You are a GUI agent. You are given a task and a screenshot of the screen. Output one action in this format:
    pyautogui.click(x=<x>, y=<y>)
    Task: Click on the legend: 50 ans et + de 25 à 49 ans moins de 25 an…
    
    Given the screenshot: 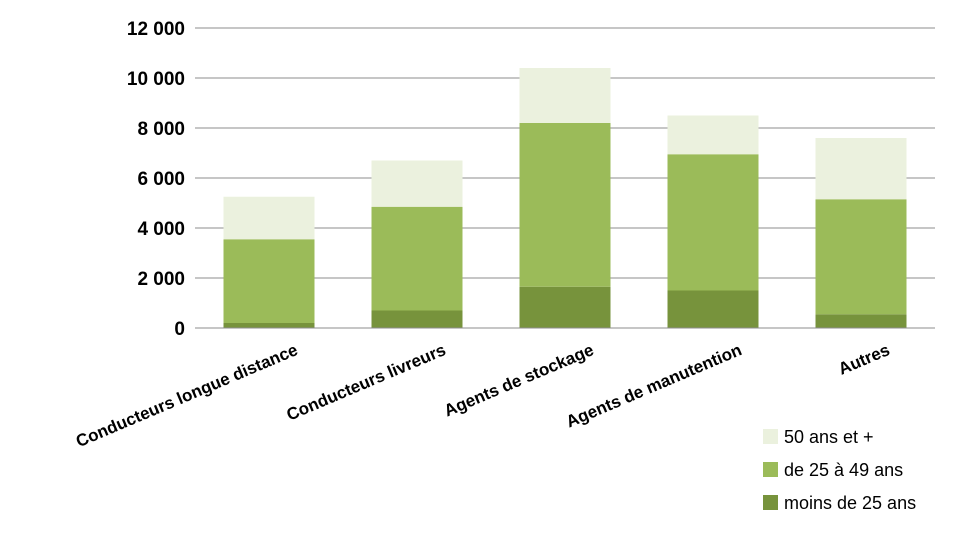 What is the action you would take?
    pyautogui.click(x=839, y=470)
    